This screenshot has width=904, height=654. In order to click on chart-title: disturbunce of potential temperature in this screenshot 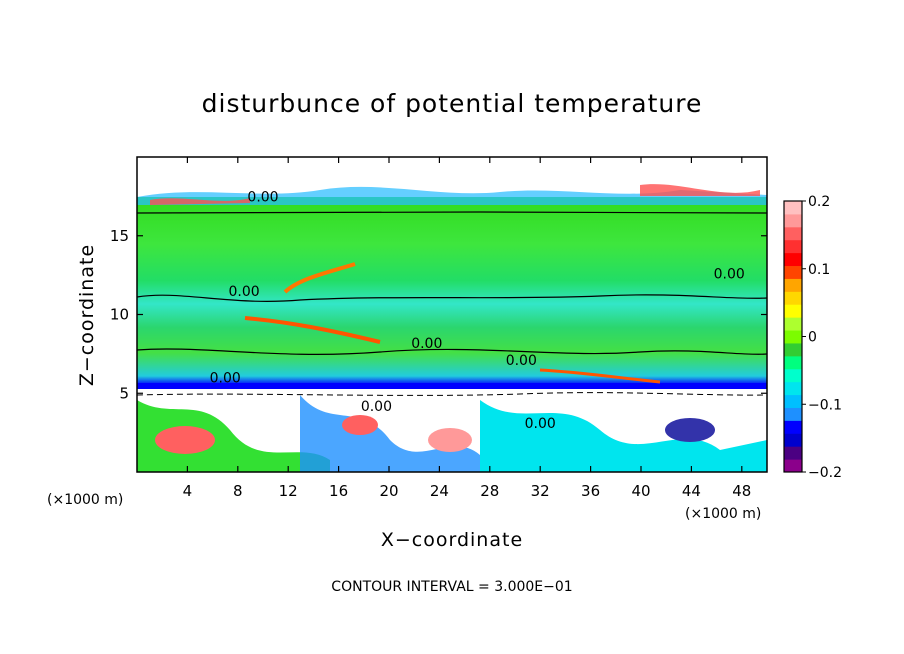, I will do `click(452, 103)`.